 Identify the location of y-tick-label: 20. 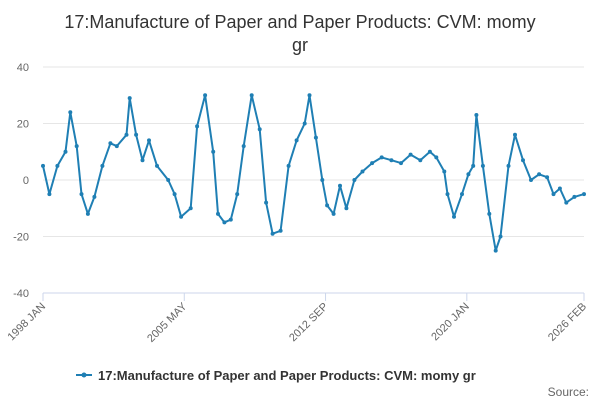
(23, 125).